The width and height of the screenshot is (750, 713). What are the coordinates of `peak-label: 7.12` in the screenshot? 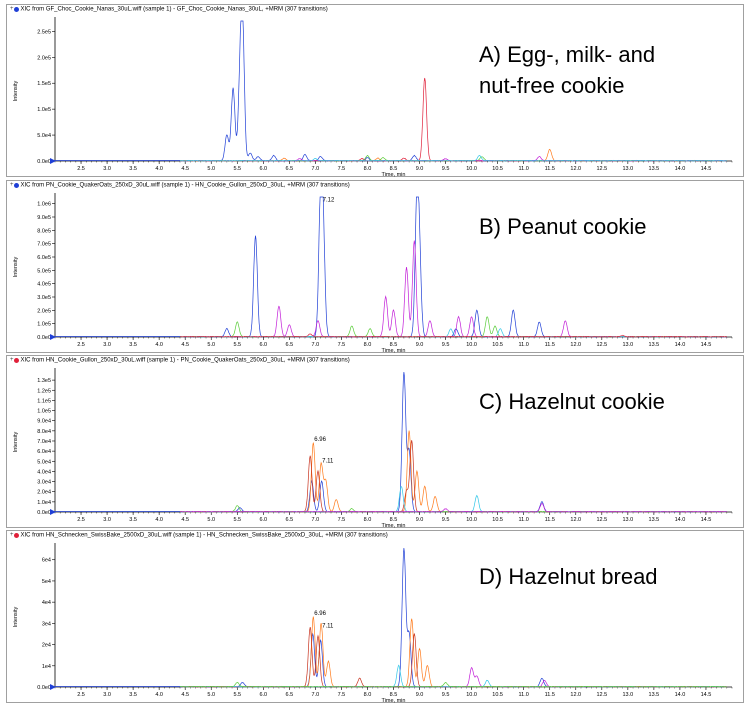 It's located at (329, 201).